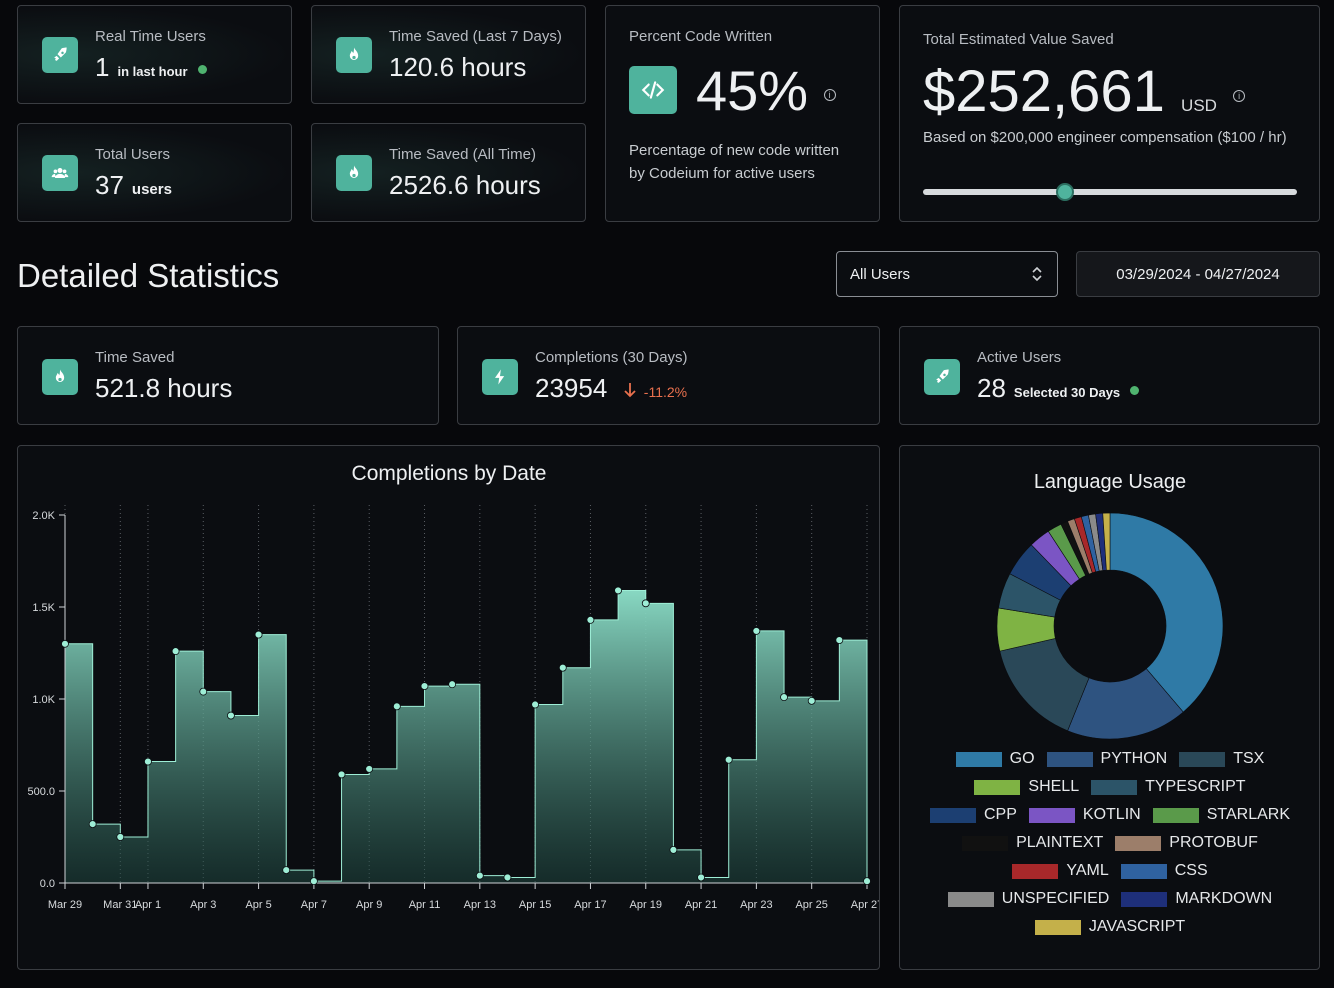 The height and width of the screenshot is (988, 1334). What do you see at coordinates (148, 275) in the screenshot?
I see `page-title: Detailed Statistics` at bounding box center [148, 275].